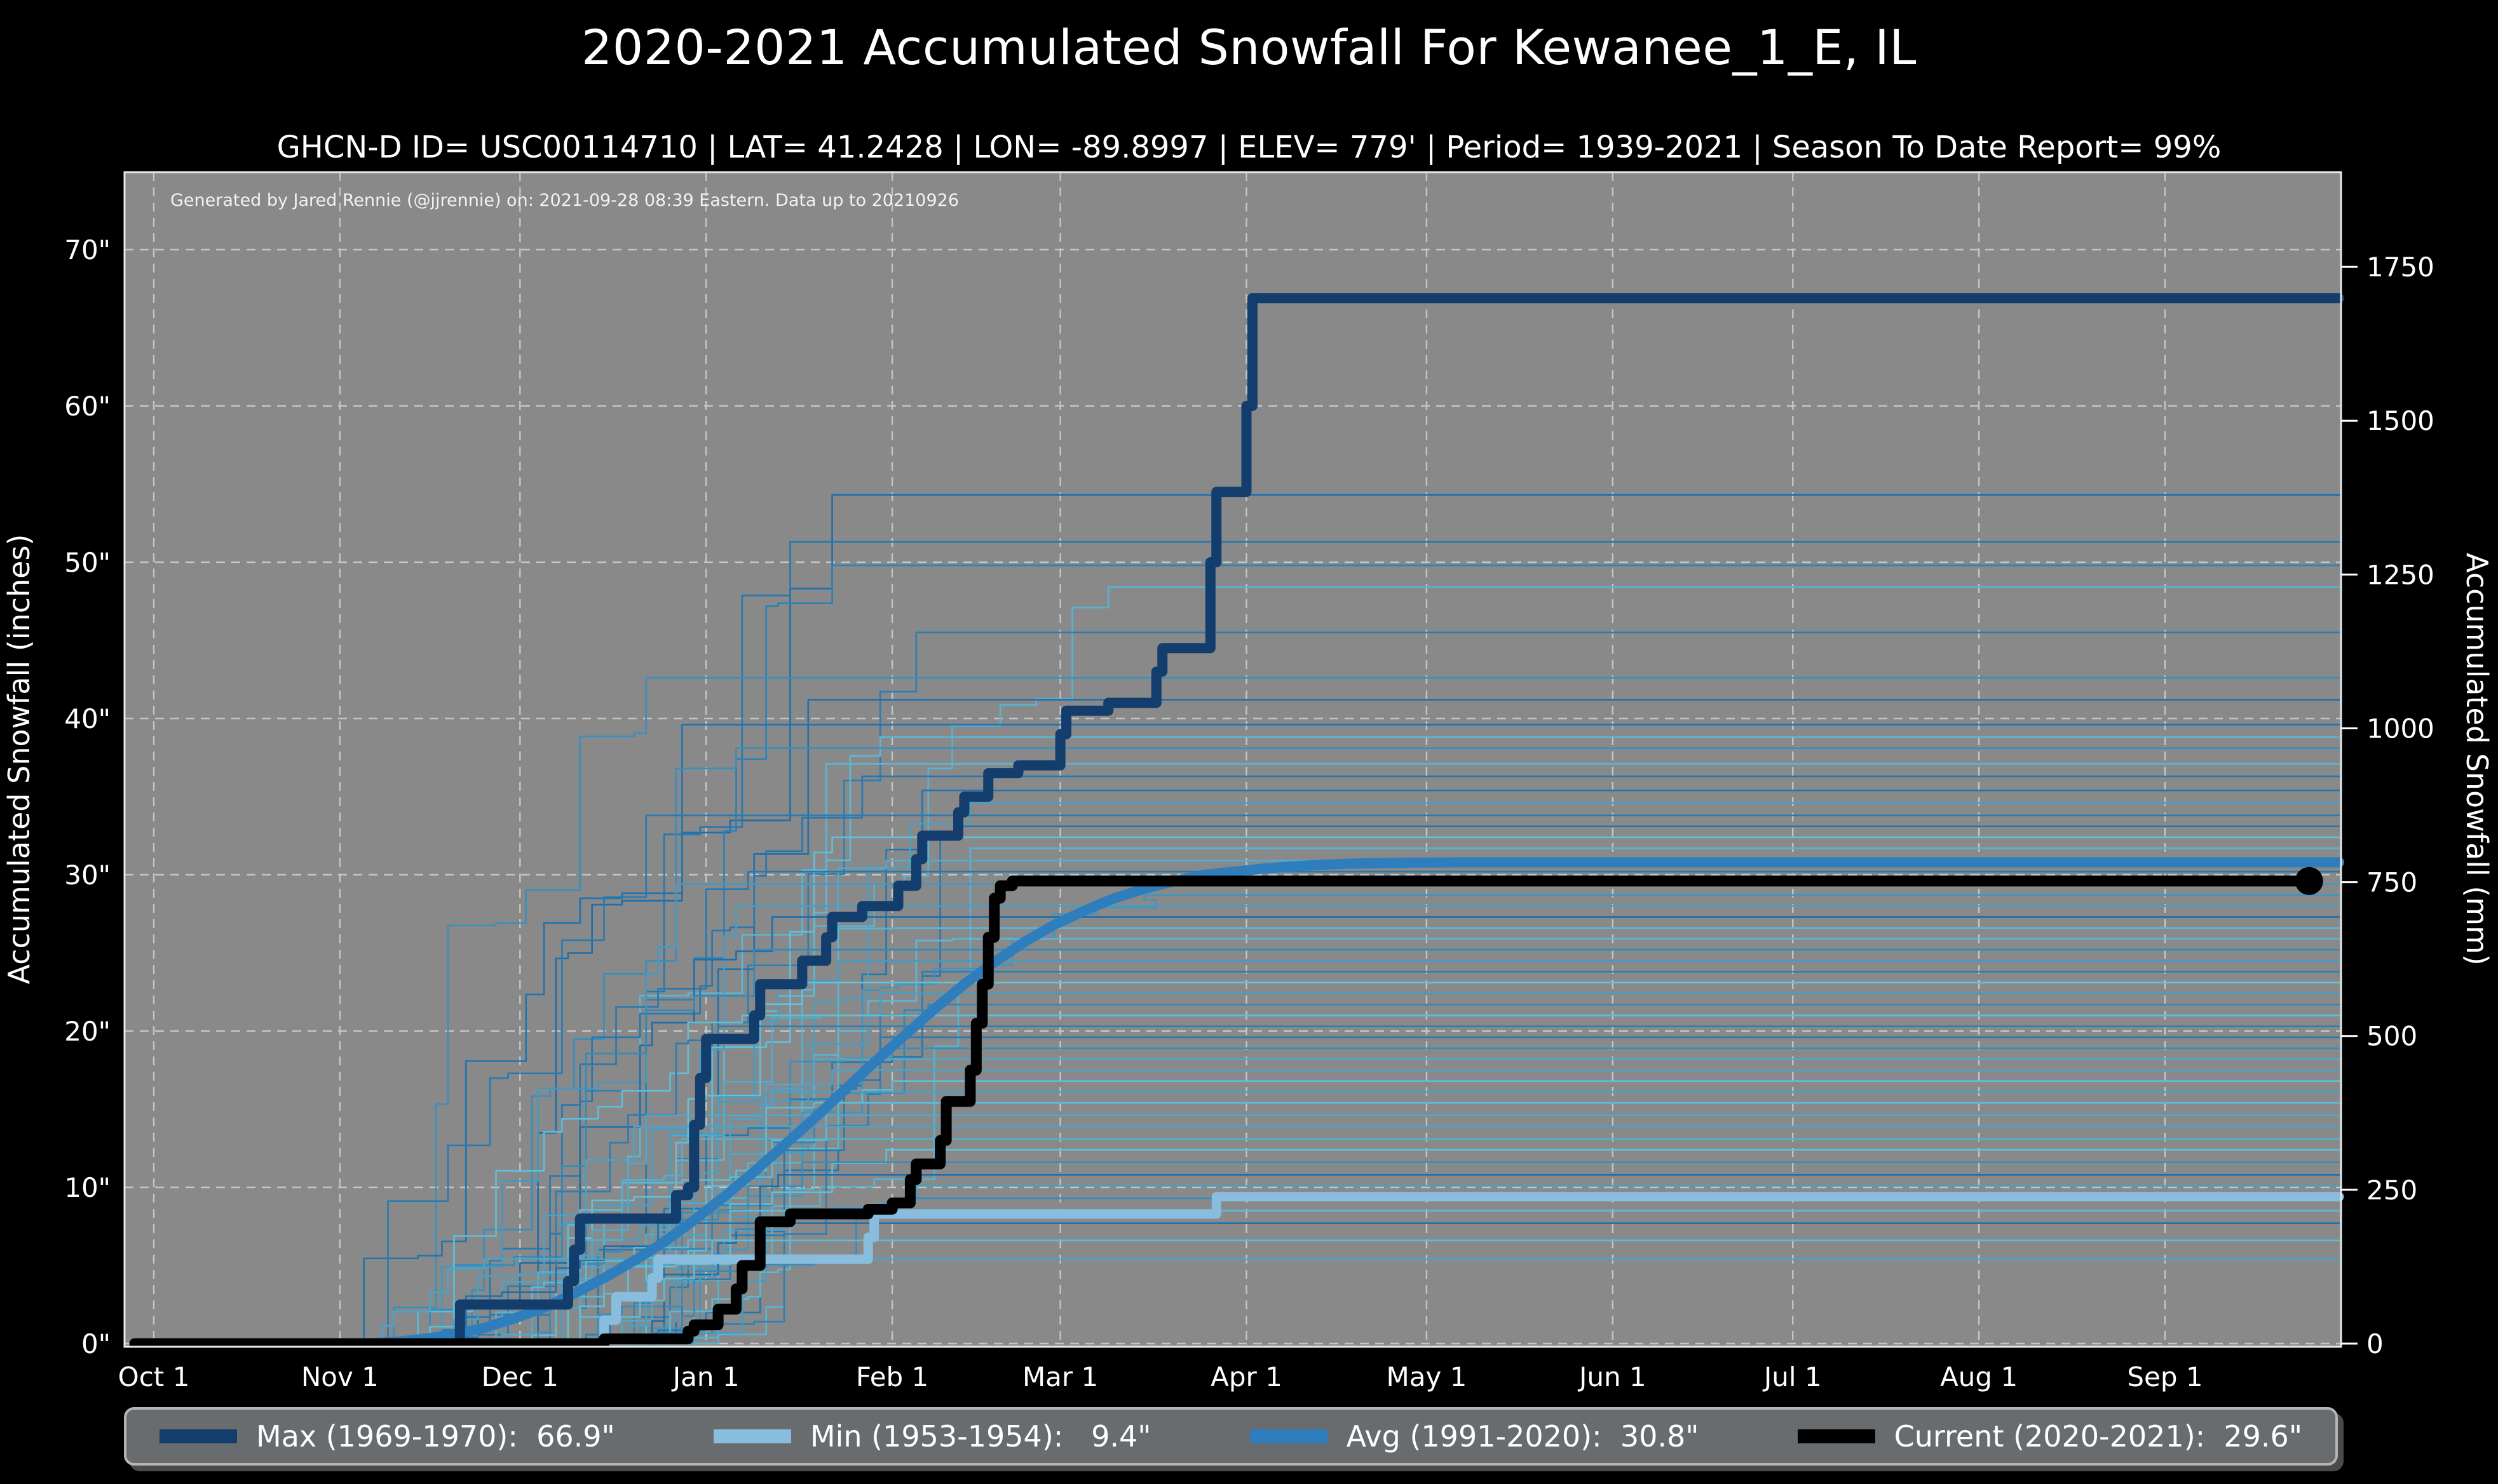  What do you see at coordinates (1246, 1377) in the screenshot?
I see `x-ticklabel: Apr 1` at bounding box center [1246, 1377].